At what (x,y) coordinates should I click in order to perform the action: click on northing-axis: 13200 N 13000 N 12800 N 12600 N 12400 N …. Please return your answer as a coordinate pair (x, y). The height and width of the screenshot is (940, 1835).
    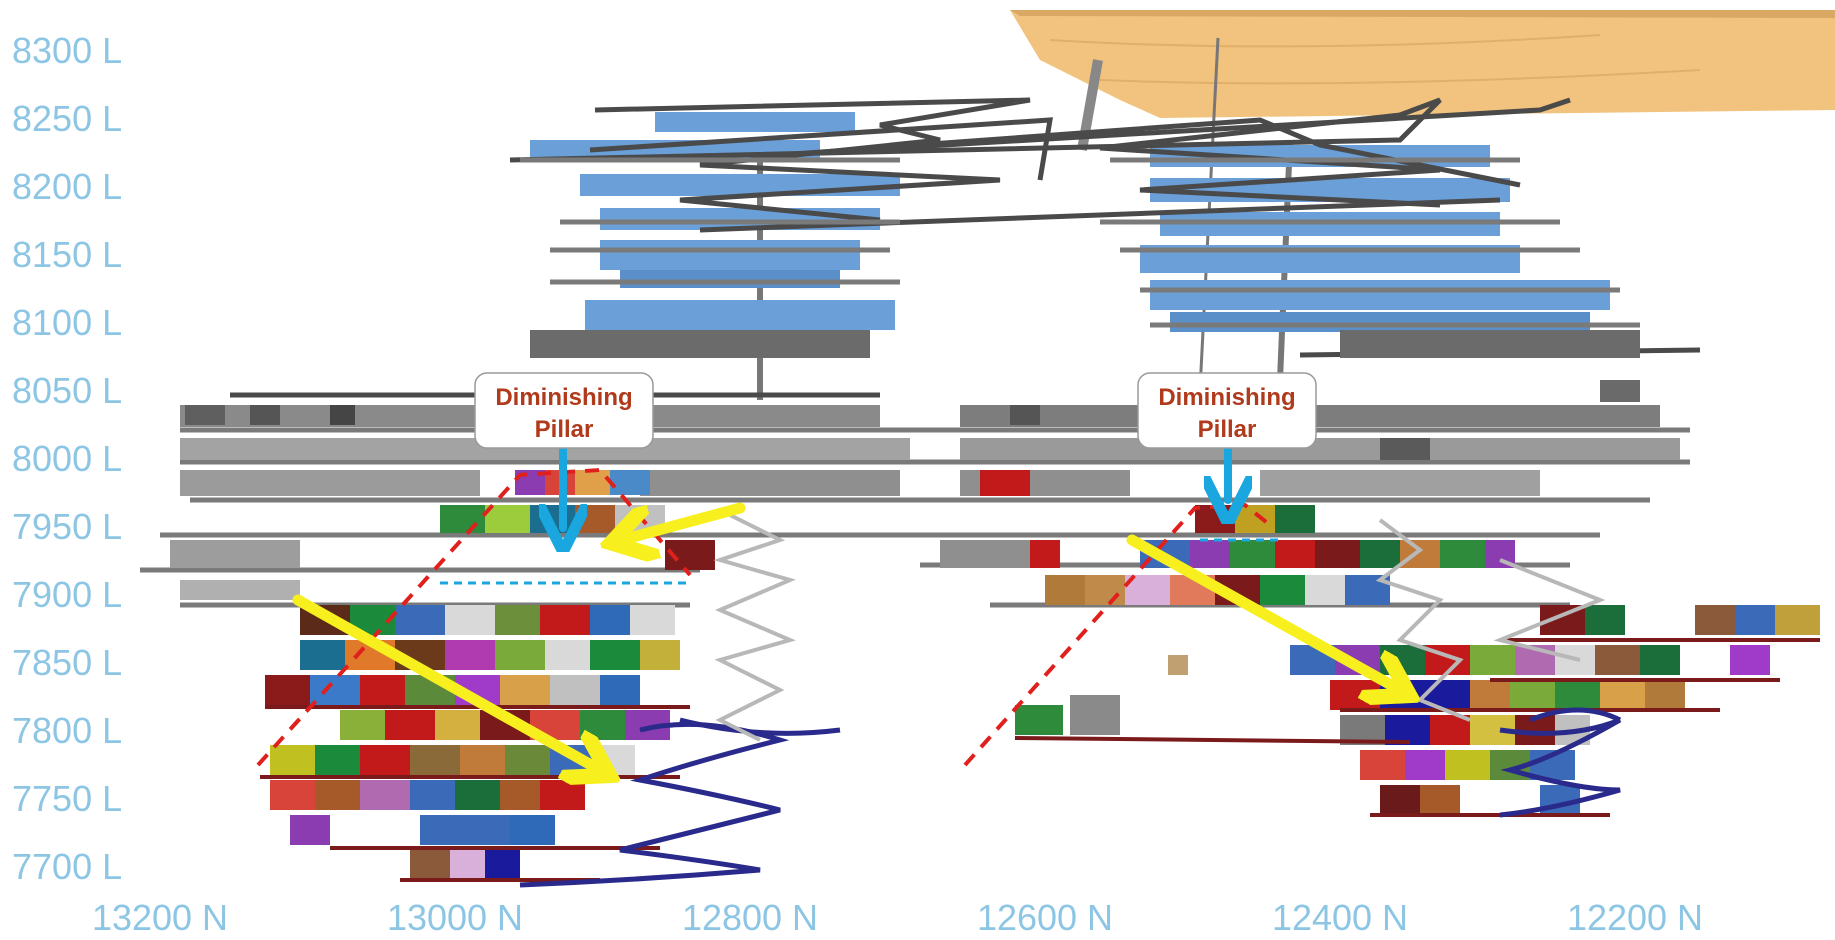
    Looking at the image, I should click on (897, 917).